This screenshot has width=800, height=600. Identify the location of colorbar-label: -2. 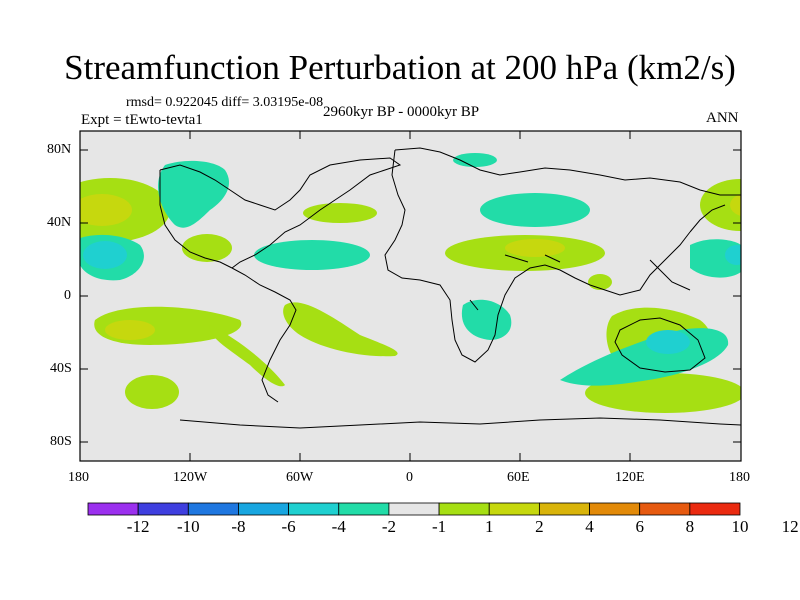
(389, 526).